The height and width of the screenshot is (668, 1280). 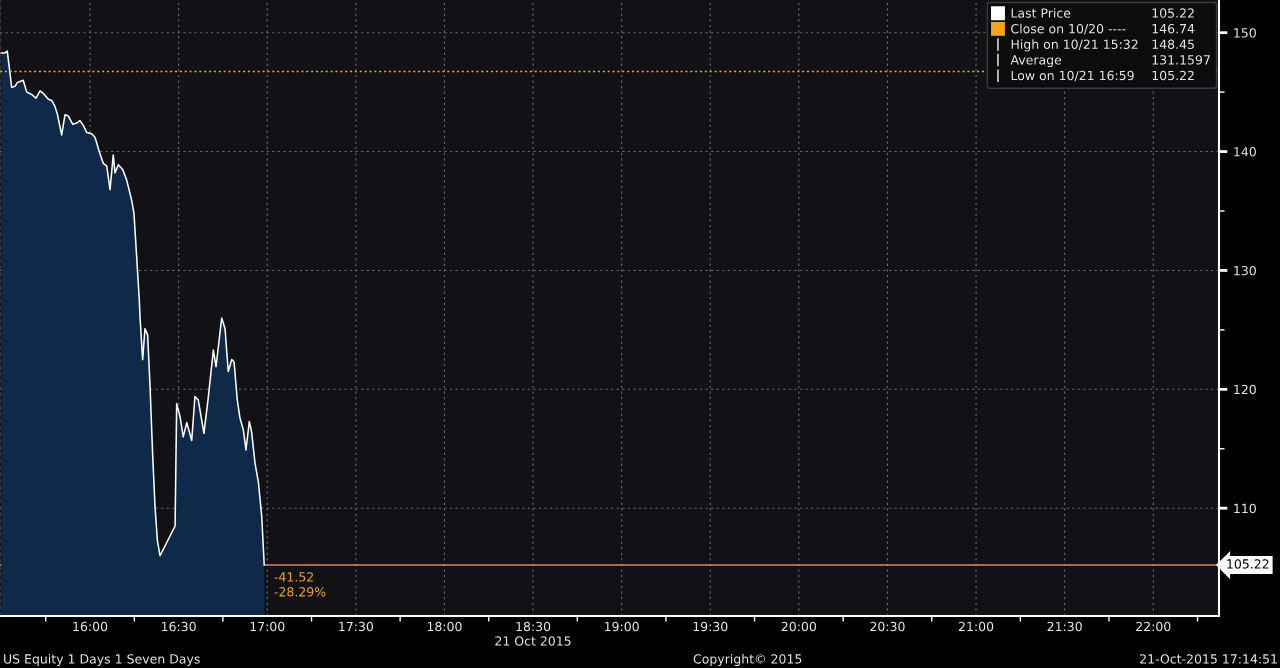 I want to click on text: Copyright© 2015, so click(x=747, y=660).